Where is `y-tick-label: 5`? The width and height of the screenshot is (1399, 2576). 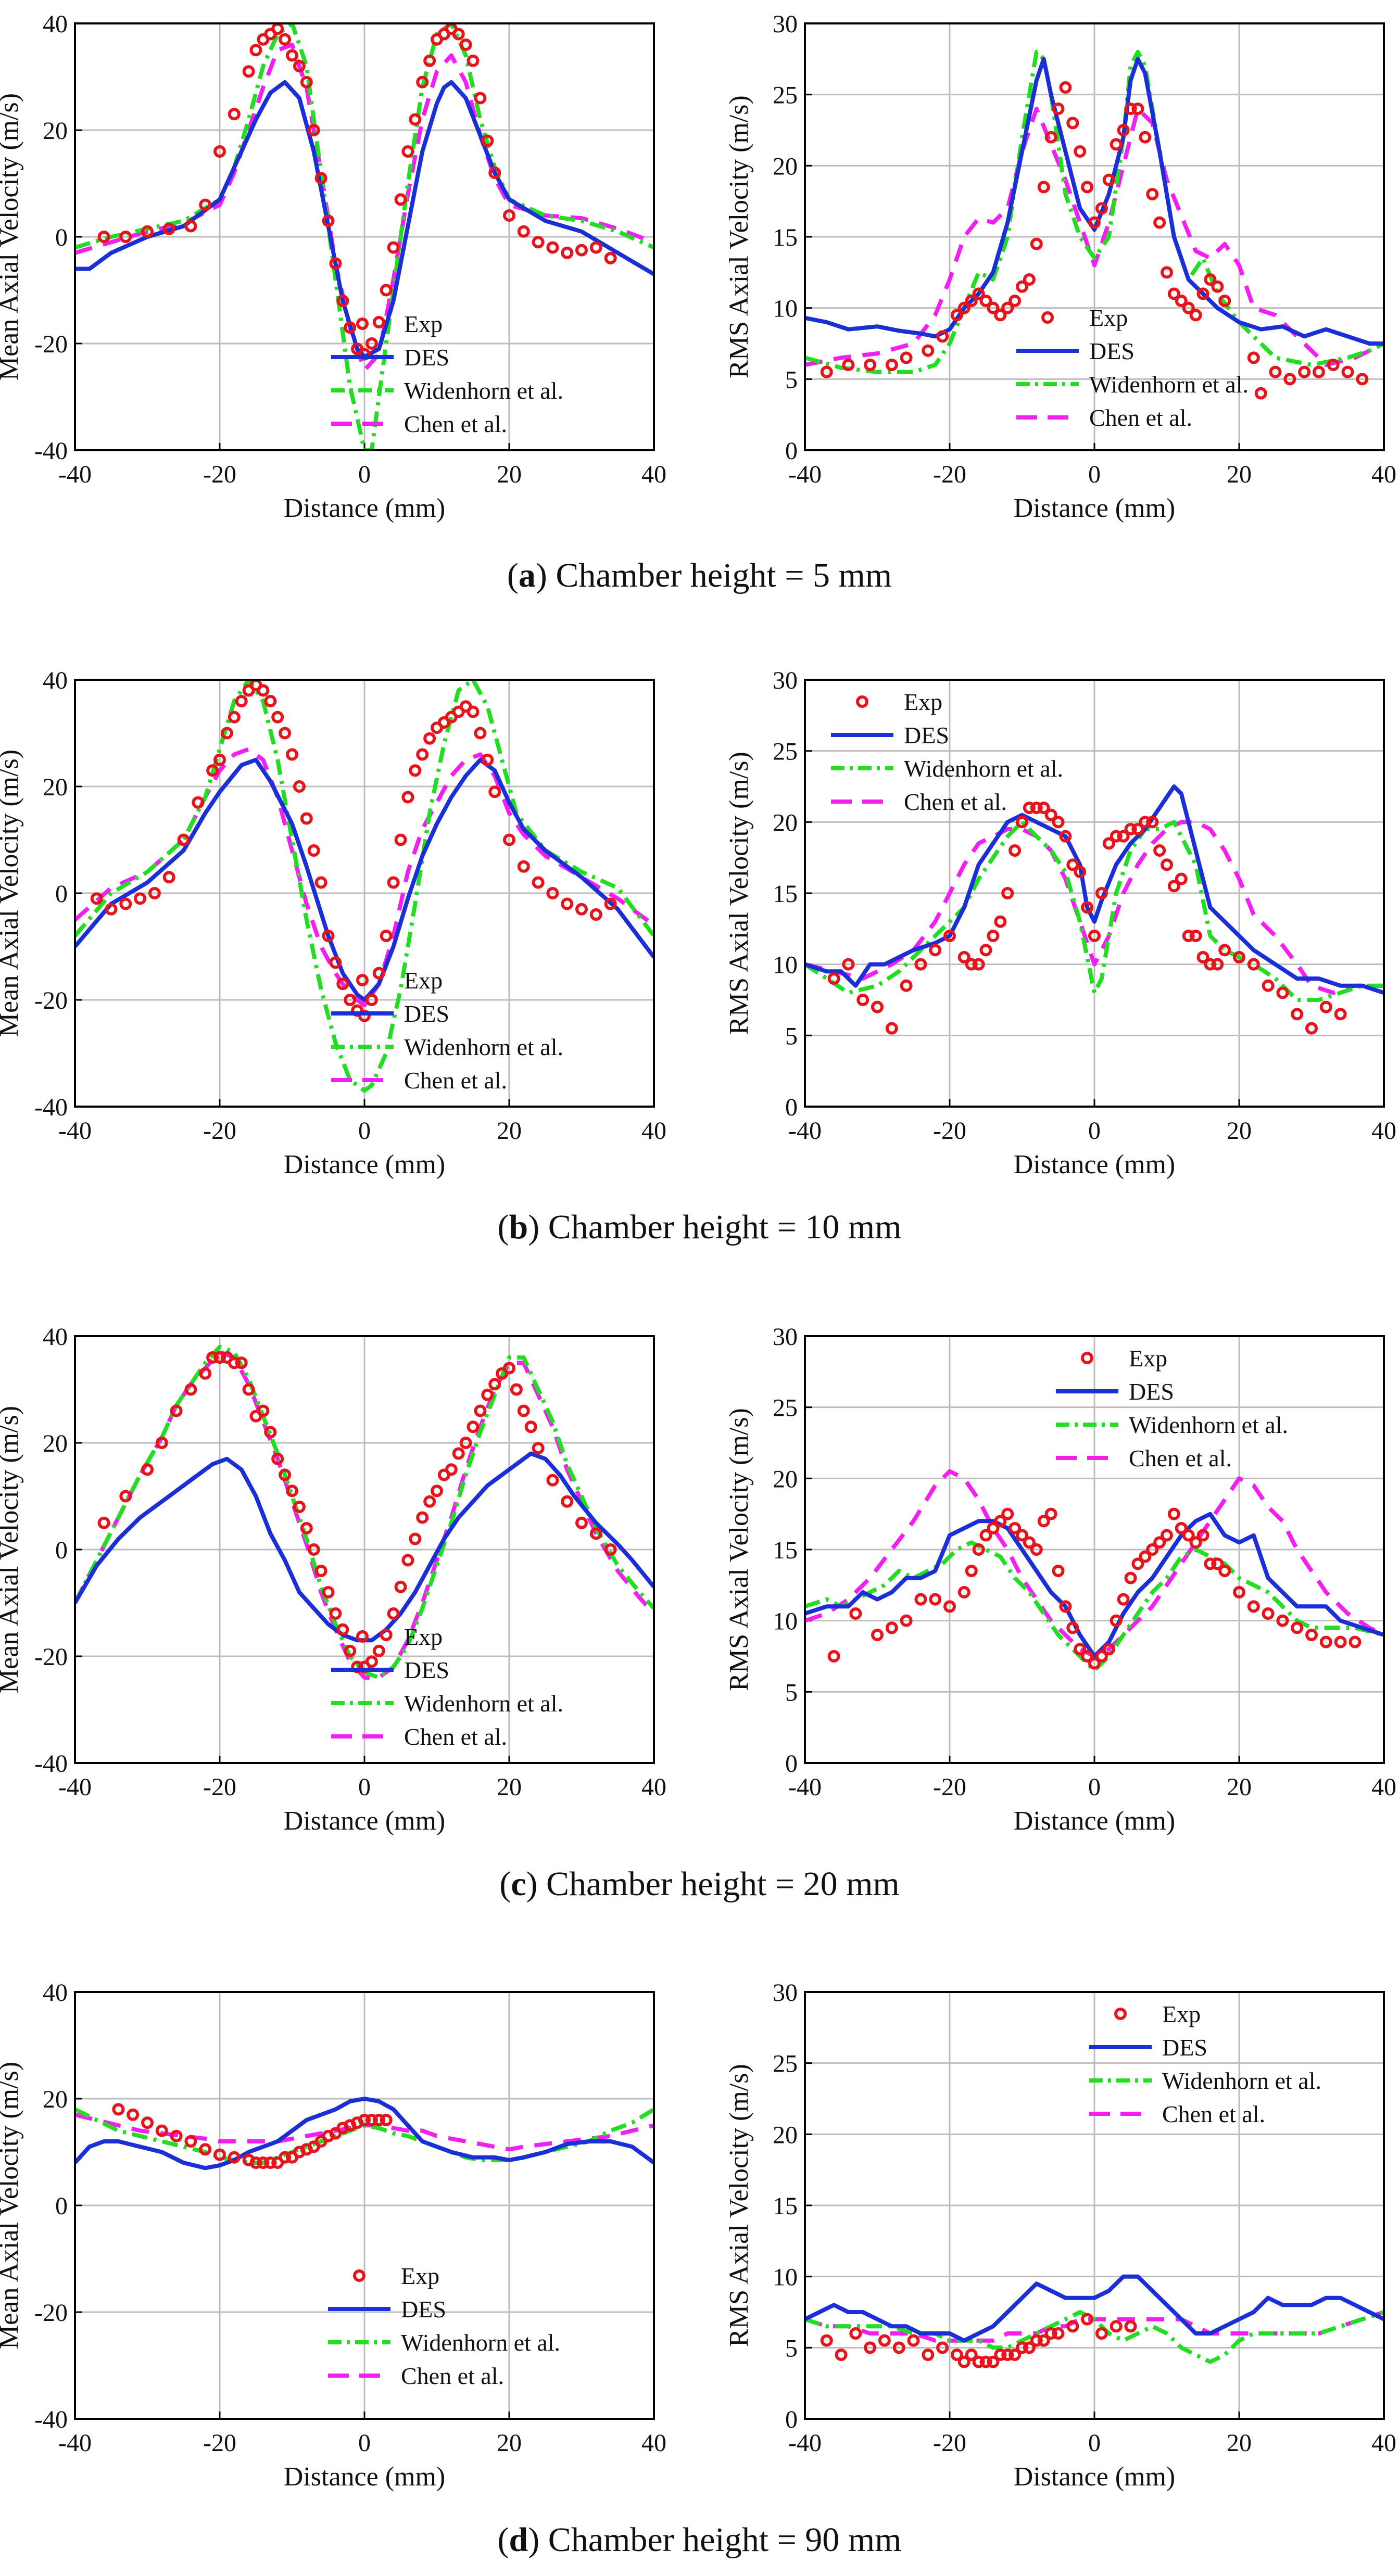
y-tick-label: 5 is located at coordinates (791, 2348).